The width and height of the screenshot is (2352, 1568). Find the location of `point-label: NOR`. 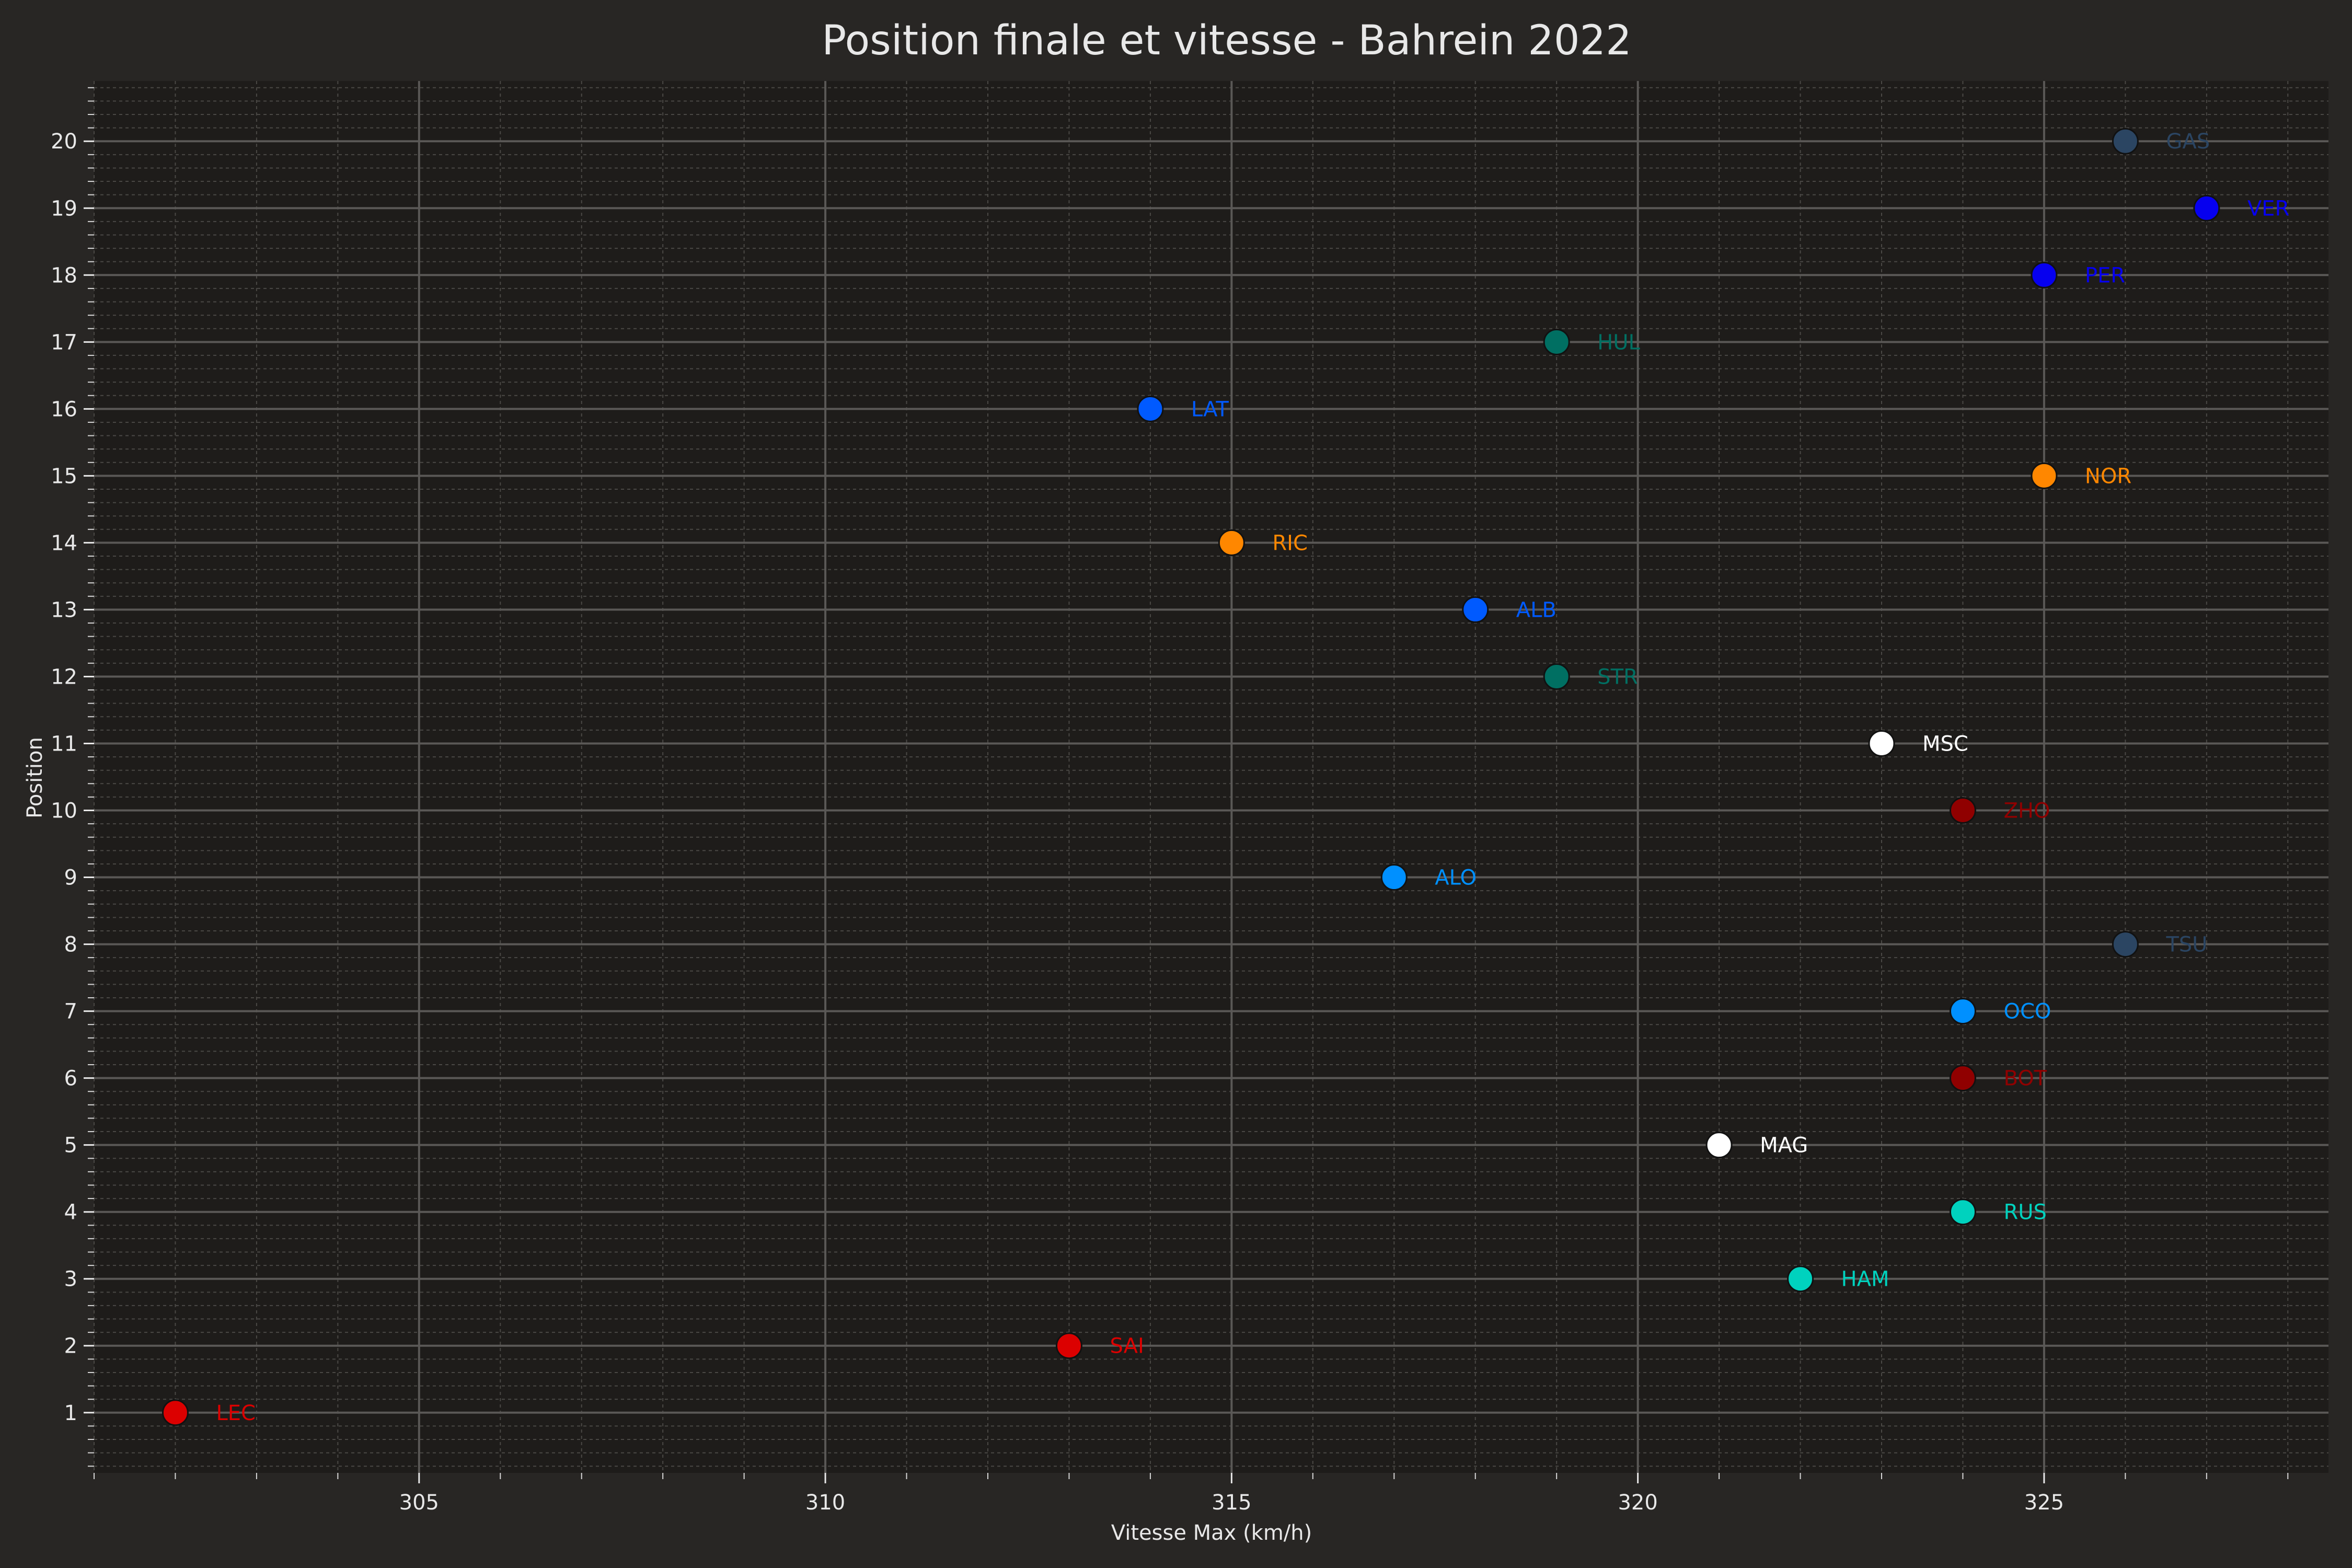

point-label: NOR is located at coordinates (2108, 476).